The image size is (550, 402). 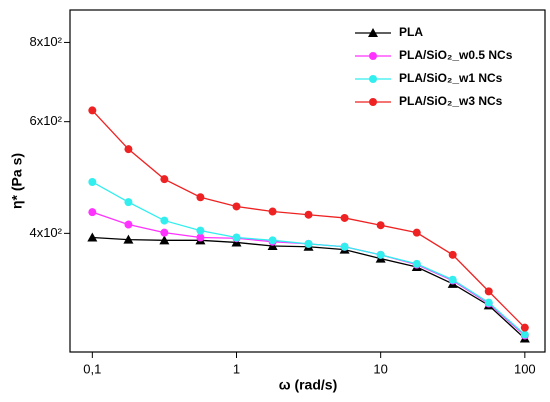 I want to click on x-axis-label: ω (rad/s), so click(x=308, y=385).